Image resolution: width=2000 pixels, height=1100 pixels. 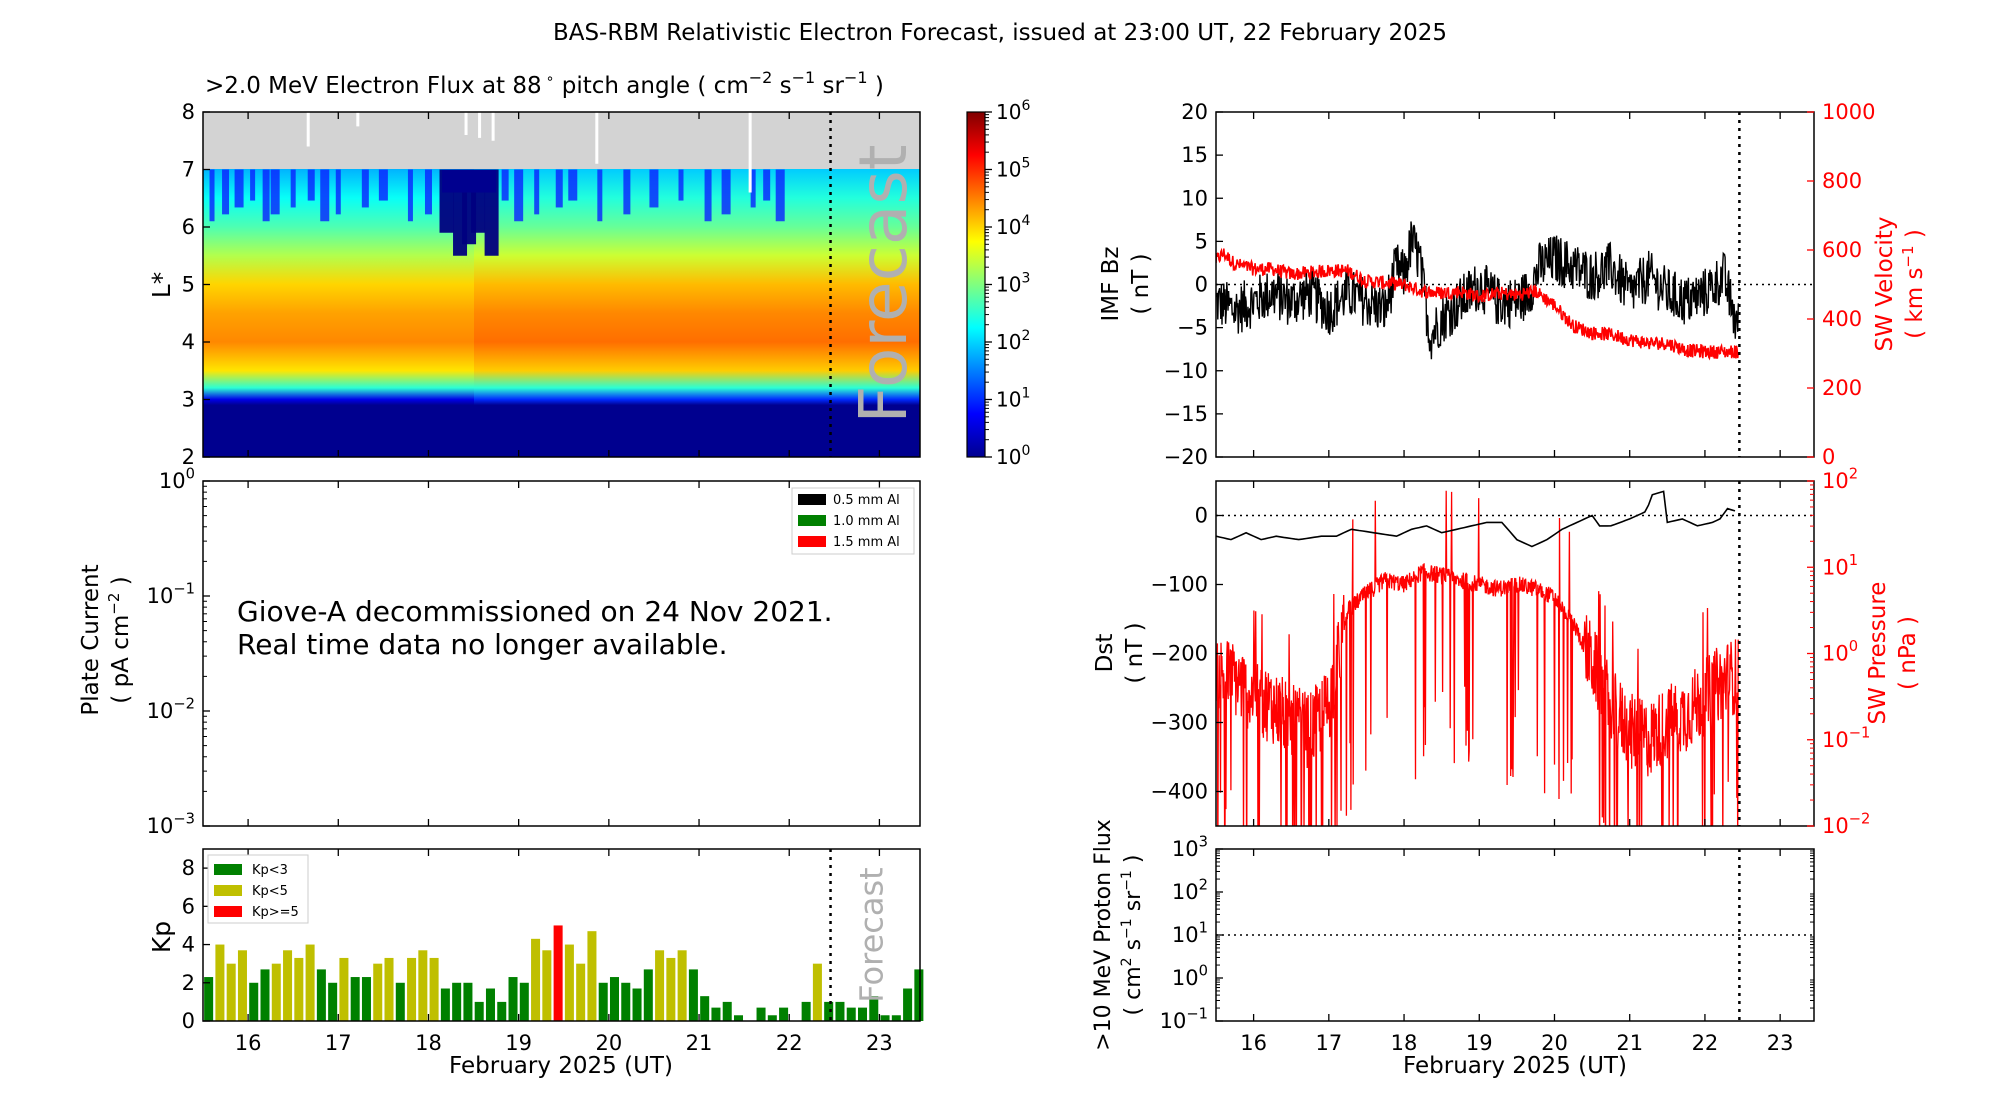 I want to click on proton-axes-frame, so click(x=1515, y=935).